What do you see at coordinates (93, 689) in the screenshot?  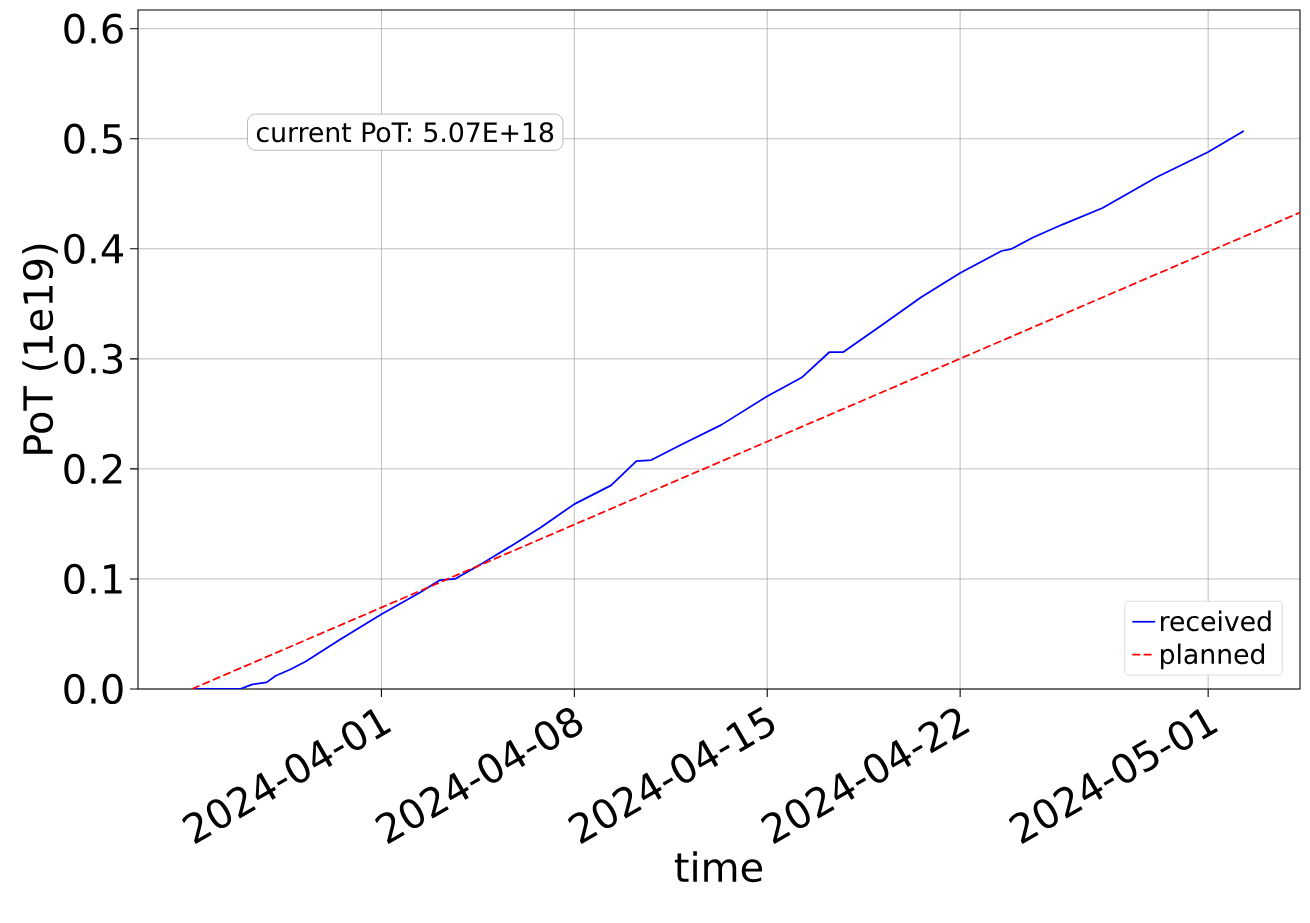 I see `y-tick-label: 0.0` at bounding box center [93, 689].